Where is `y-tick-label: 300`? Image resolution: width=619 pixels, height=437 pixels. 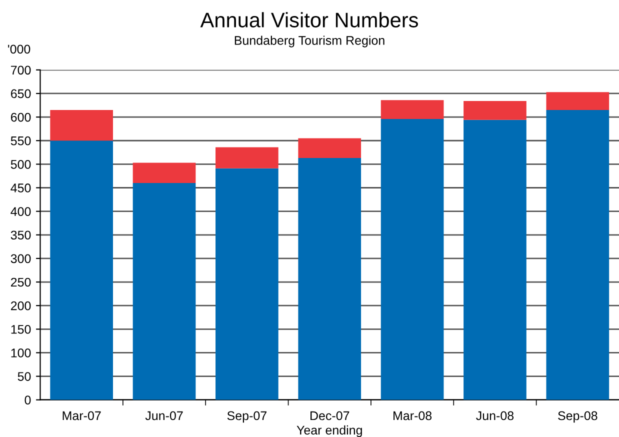 y-tick-label: 300 is located at coordinates (20, 259).